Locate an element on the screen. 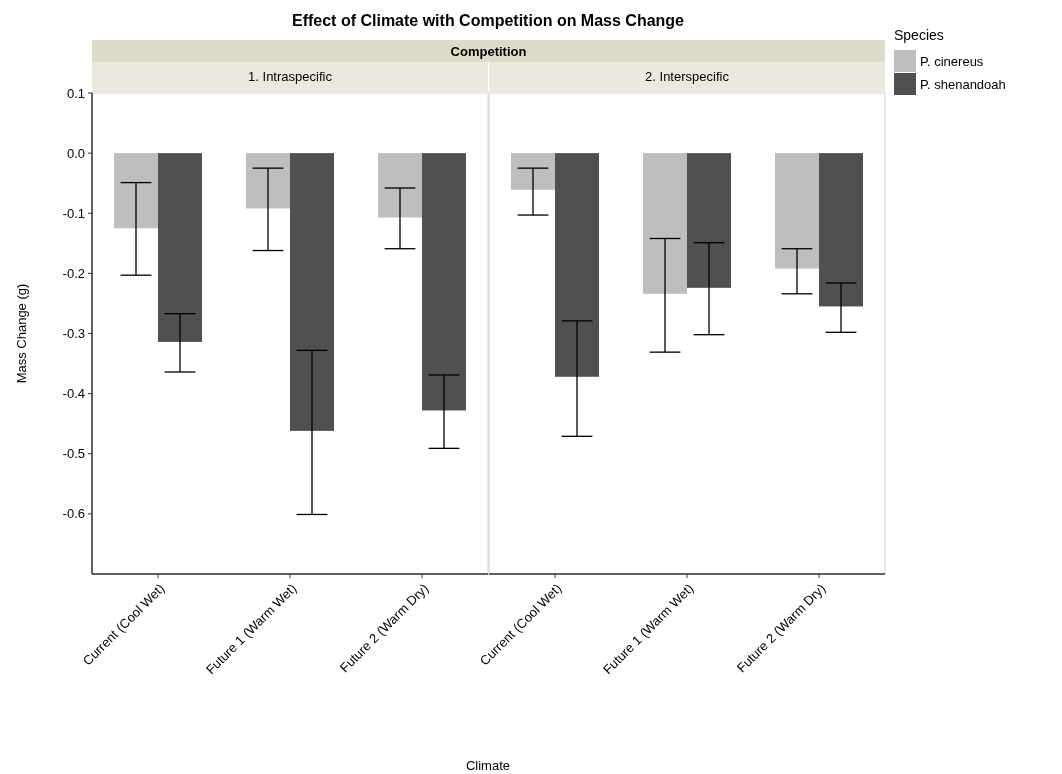 This screenshot has width=1062, height=774. y-tick-label: 0.1 is located at coordinates (75, 93).